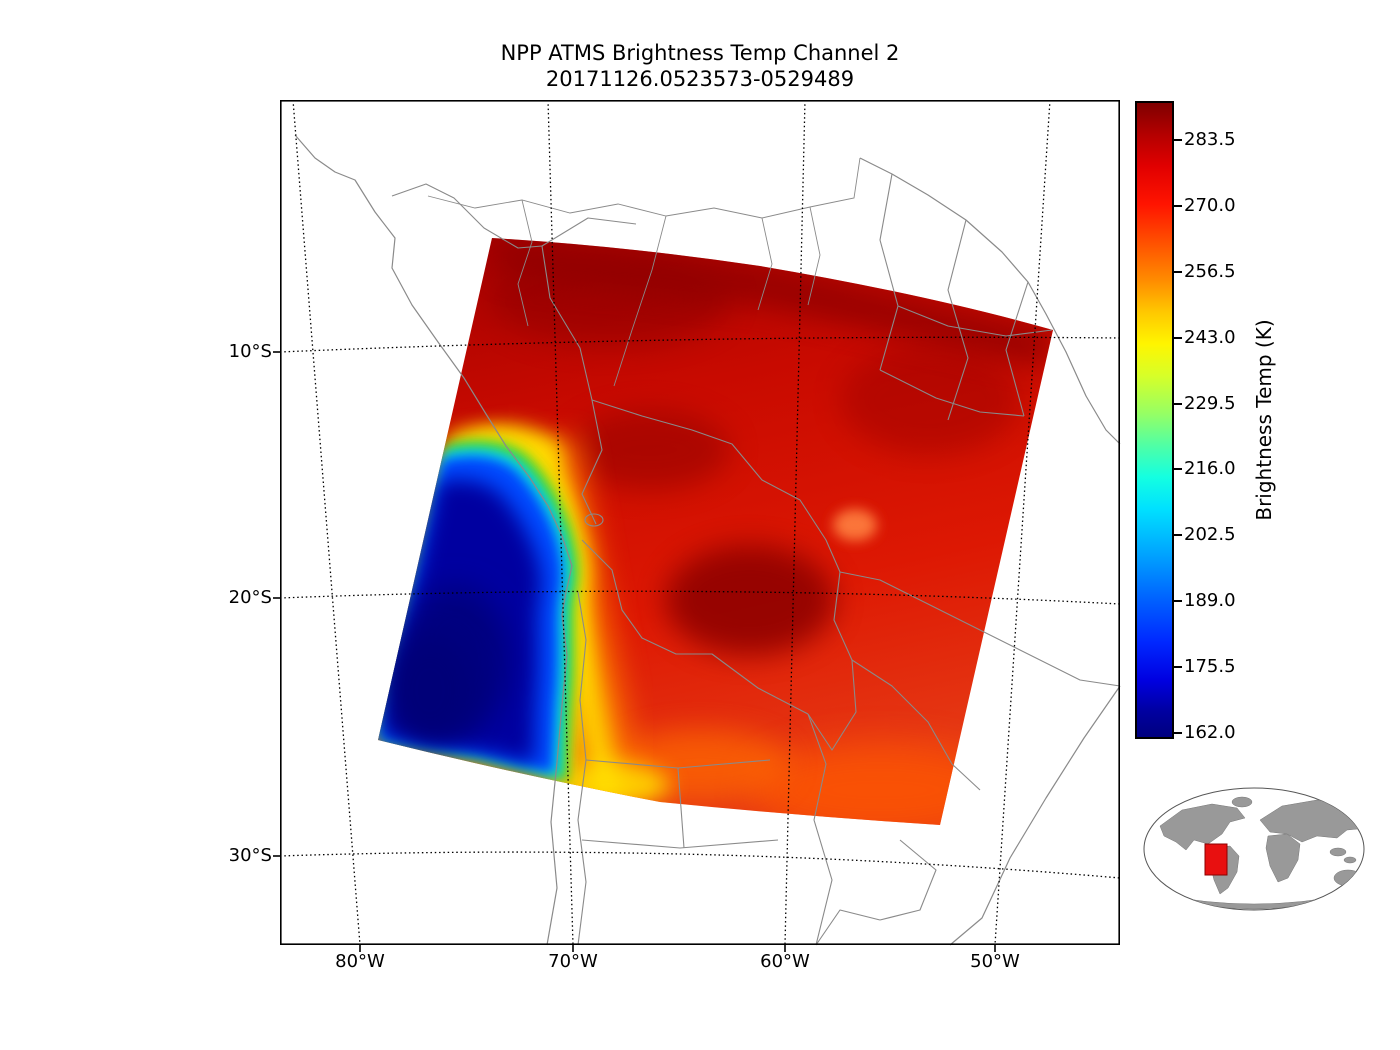  Describe the element at coordinates (1210, 732) in the screenshot. I see `colorbar-tick-label: 162.0` at that location.